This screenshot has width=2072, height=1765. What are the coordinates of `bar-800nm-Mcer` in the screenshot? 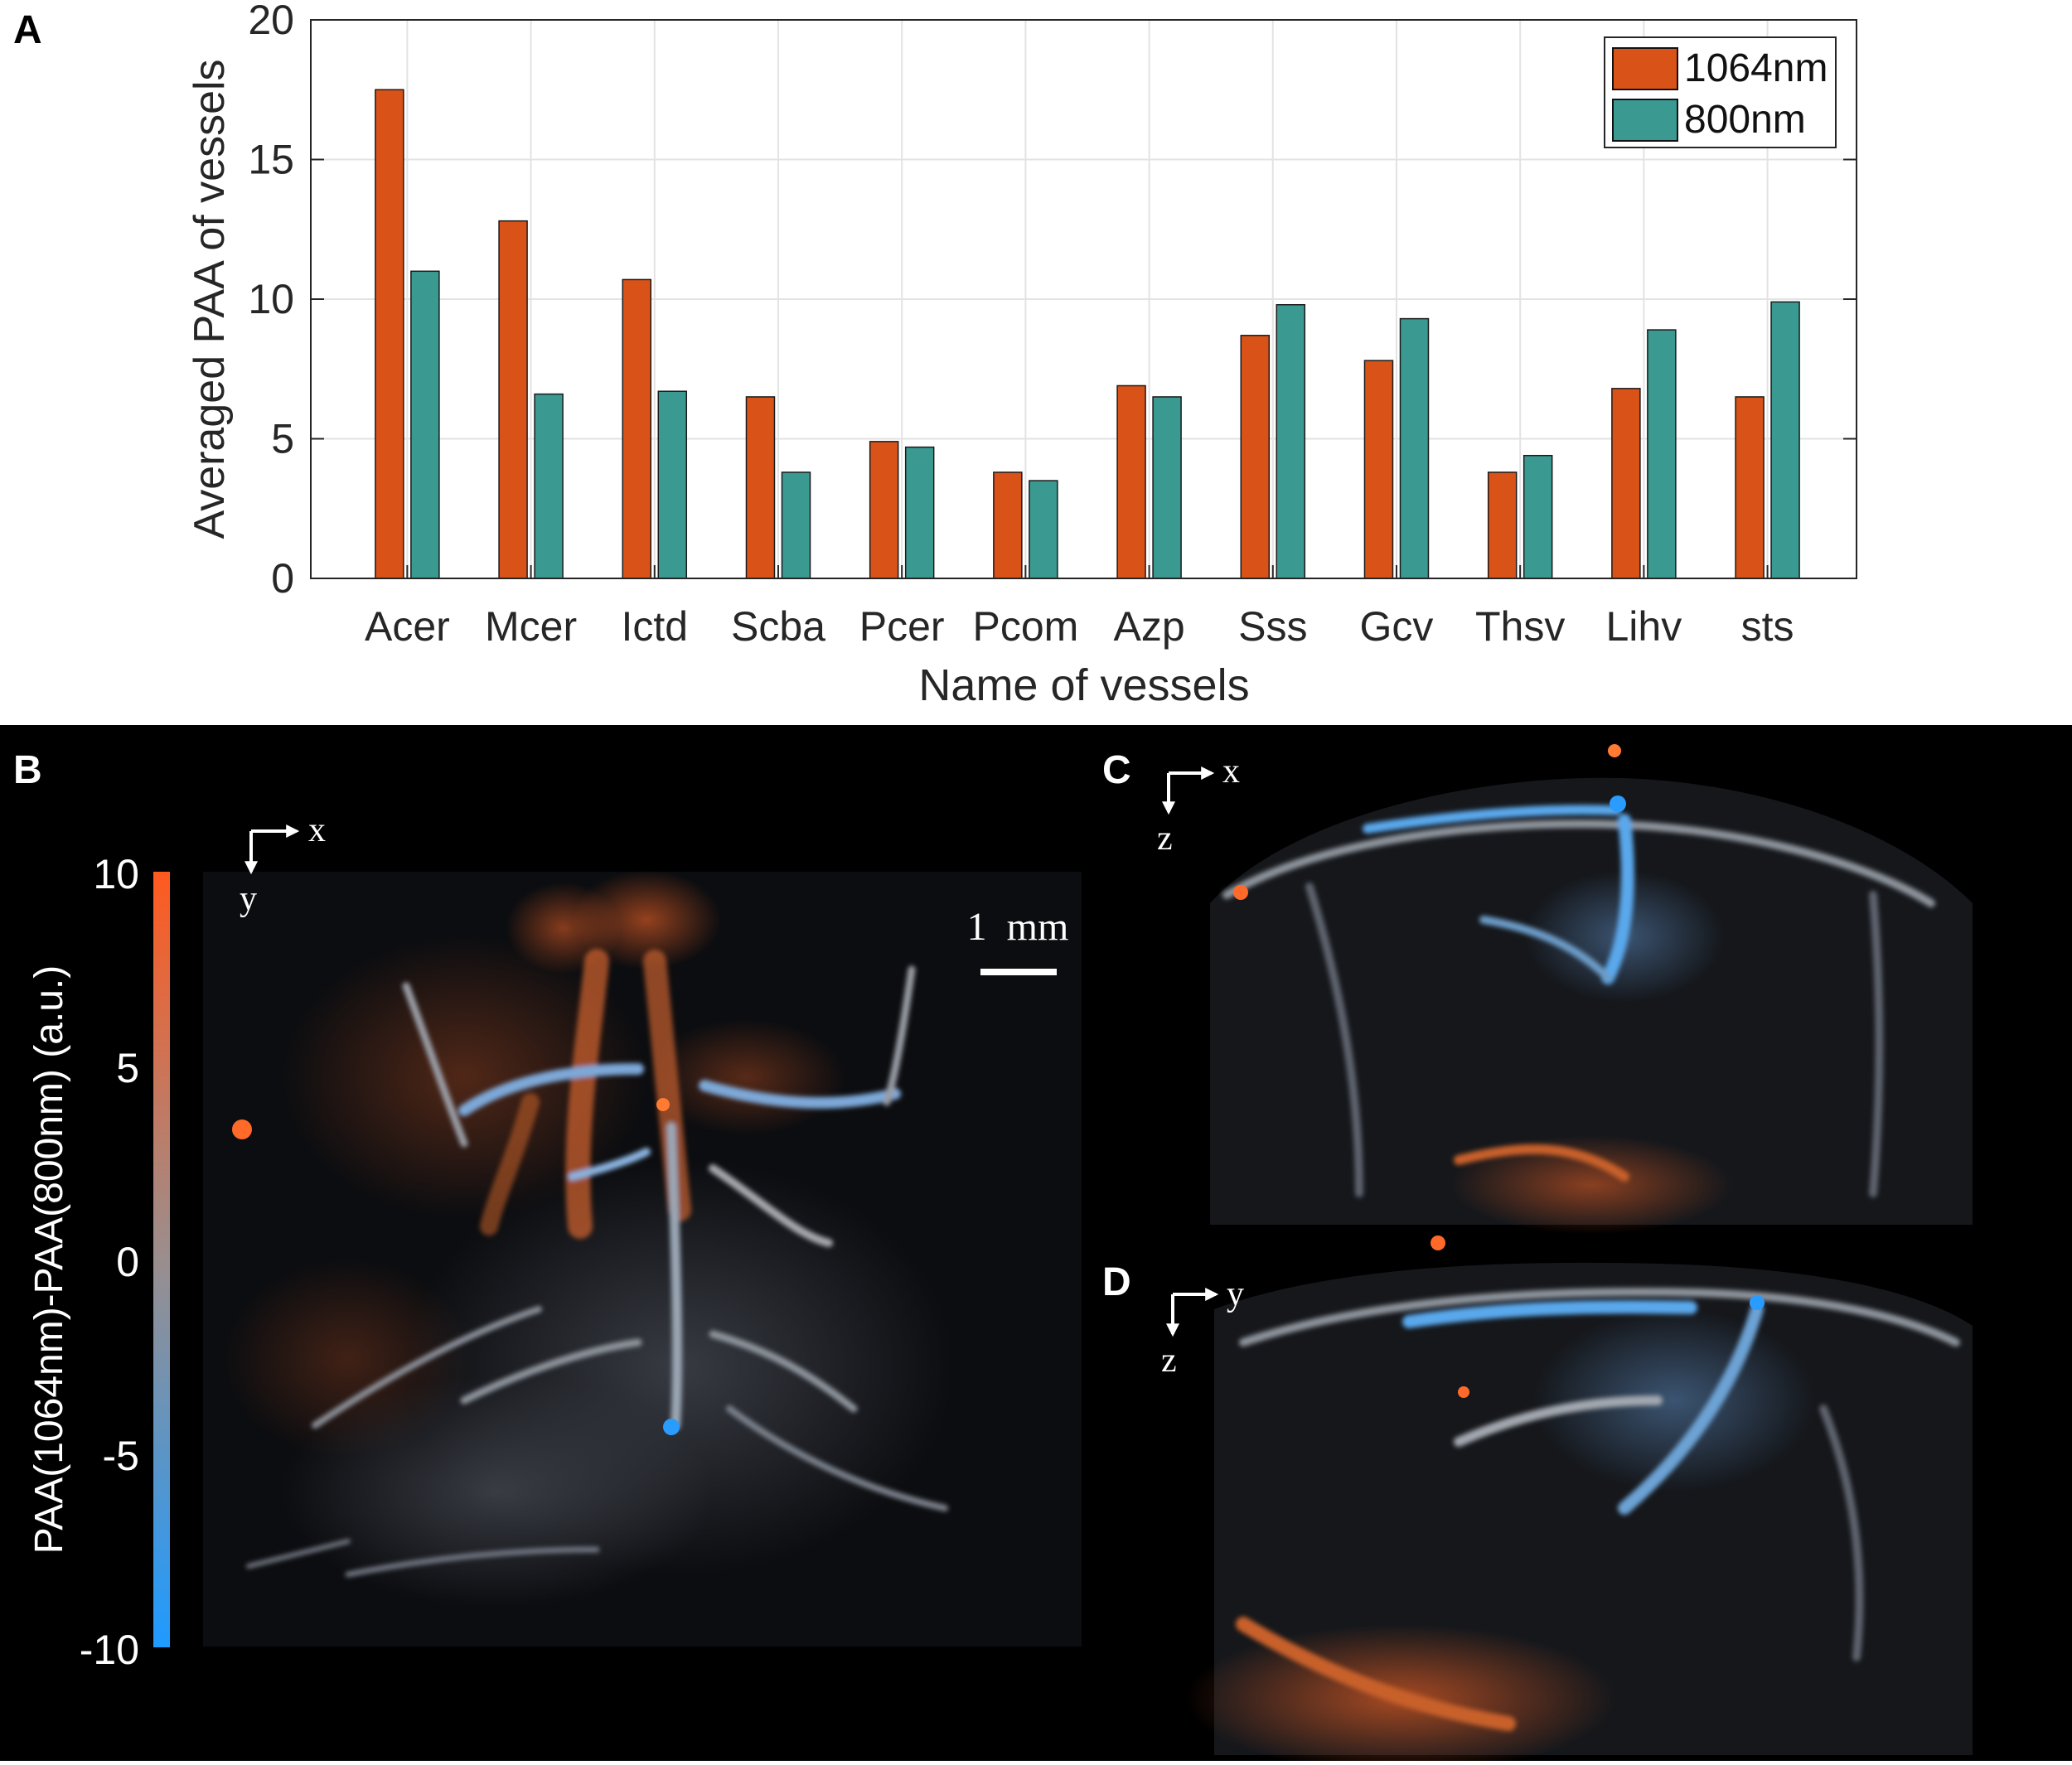 It's located at (549, 486).